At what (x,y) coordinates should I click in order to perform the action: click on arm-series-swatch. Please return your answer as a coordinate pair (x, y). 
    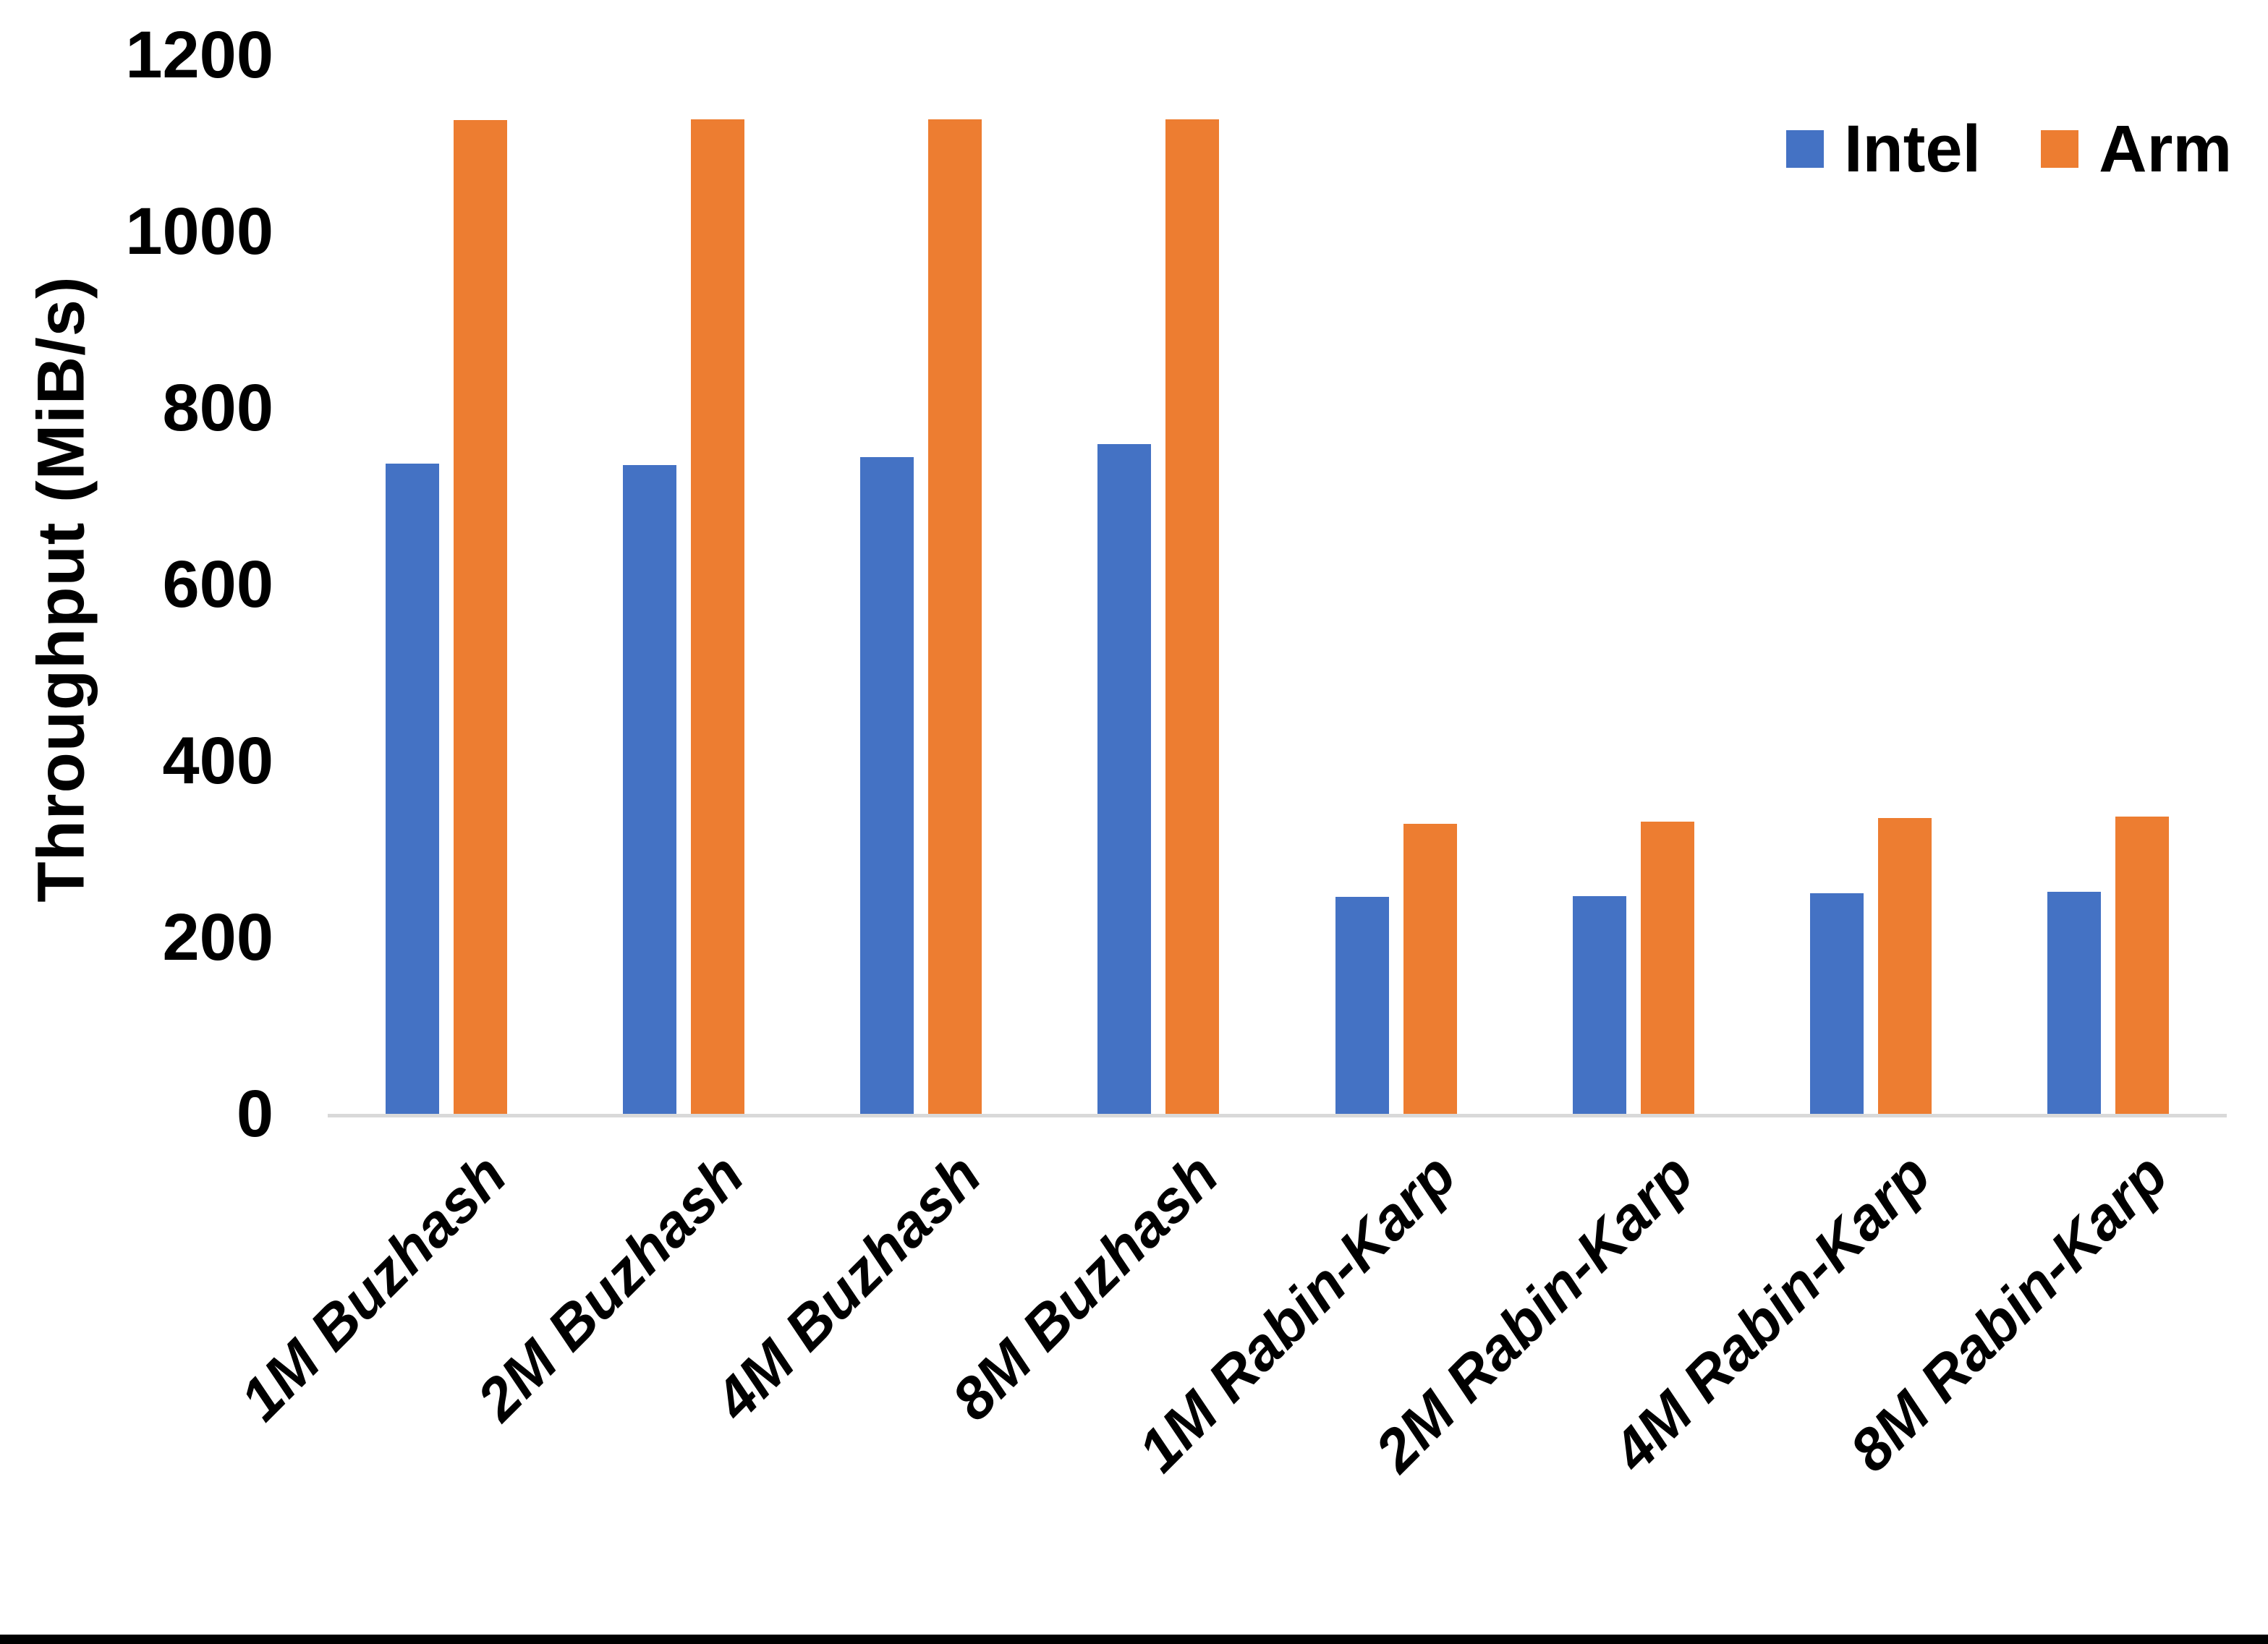
    Looking at the image, I should click on (2060, 149).